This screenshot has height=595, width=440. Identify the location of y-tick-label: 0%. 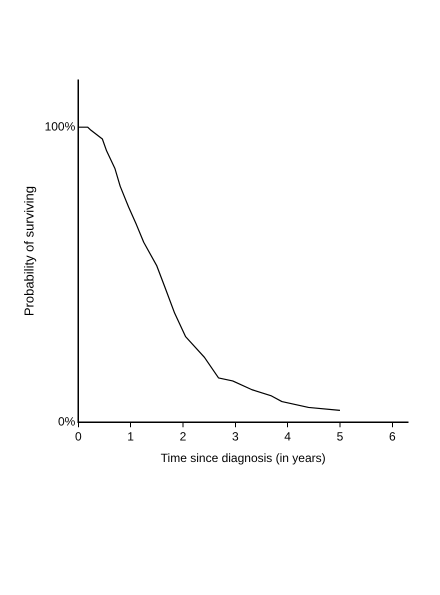
(67, 421).